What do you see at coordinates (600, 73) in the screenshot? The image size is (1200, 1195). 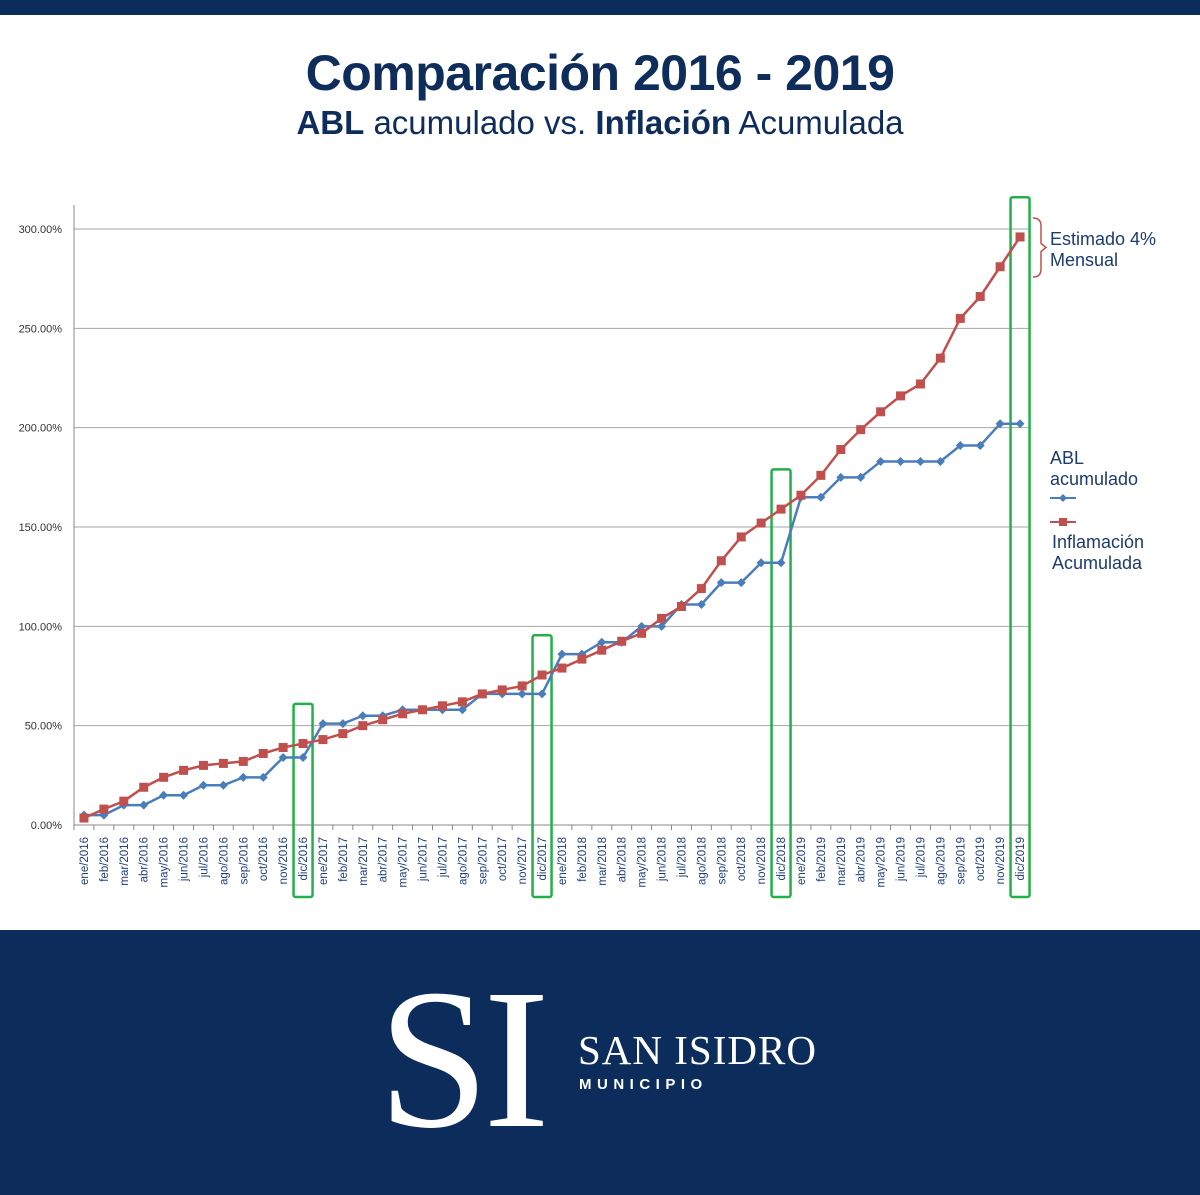 I see `page-title: Comparación 2016 - 2019` at bounding box center [600, 73].